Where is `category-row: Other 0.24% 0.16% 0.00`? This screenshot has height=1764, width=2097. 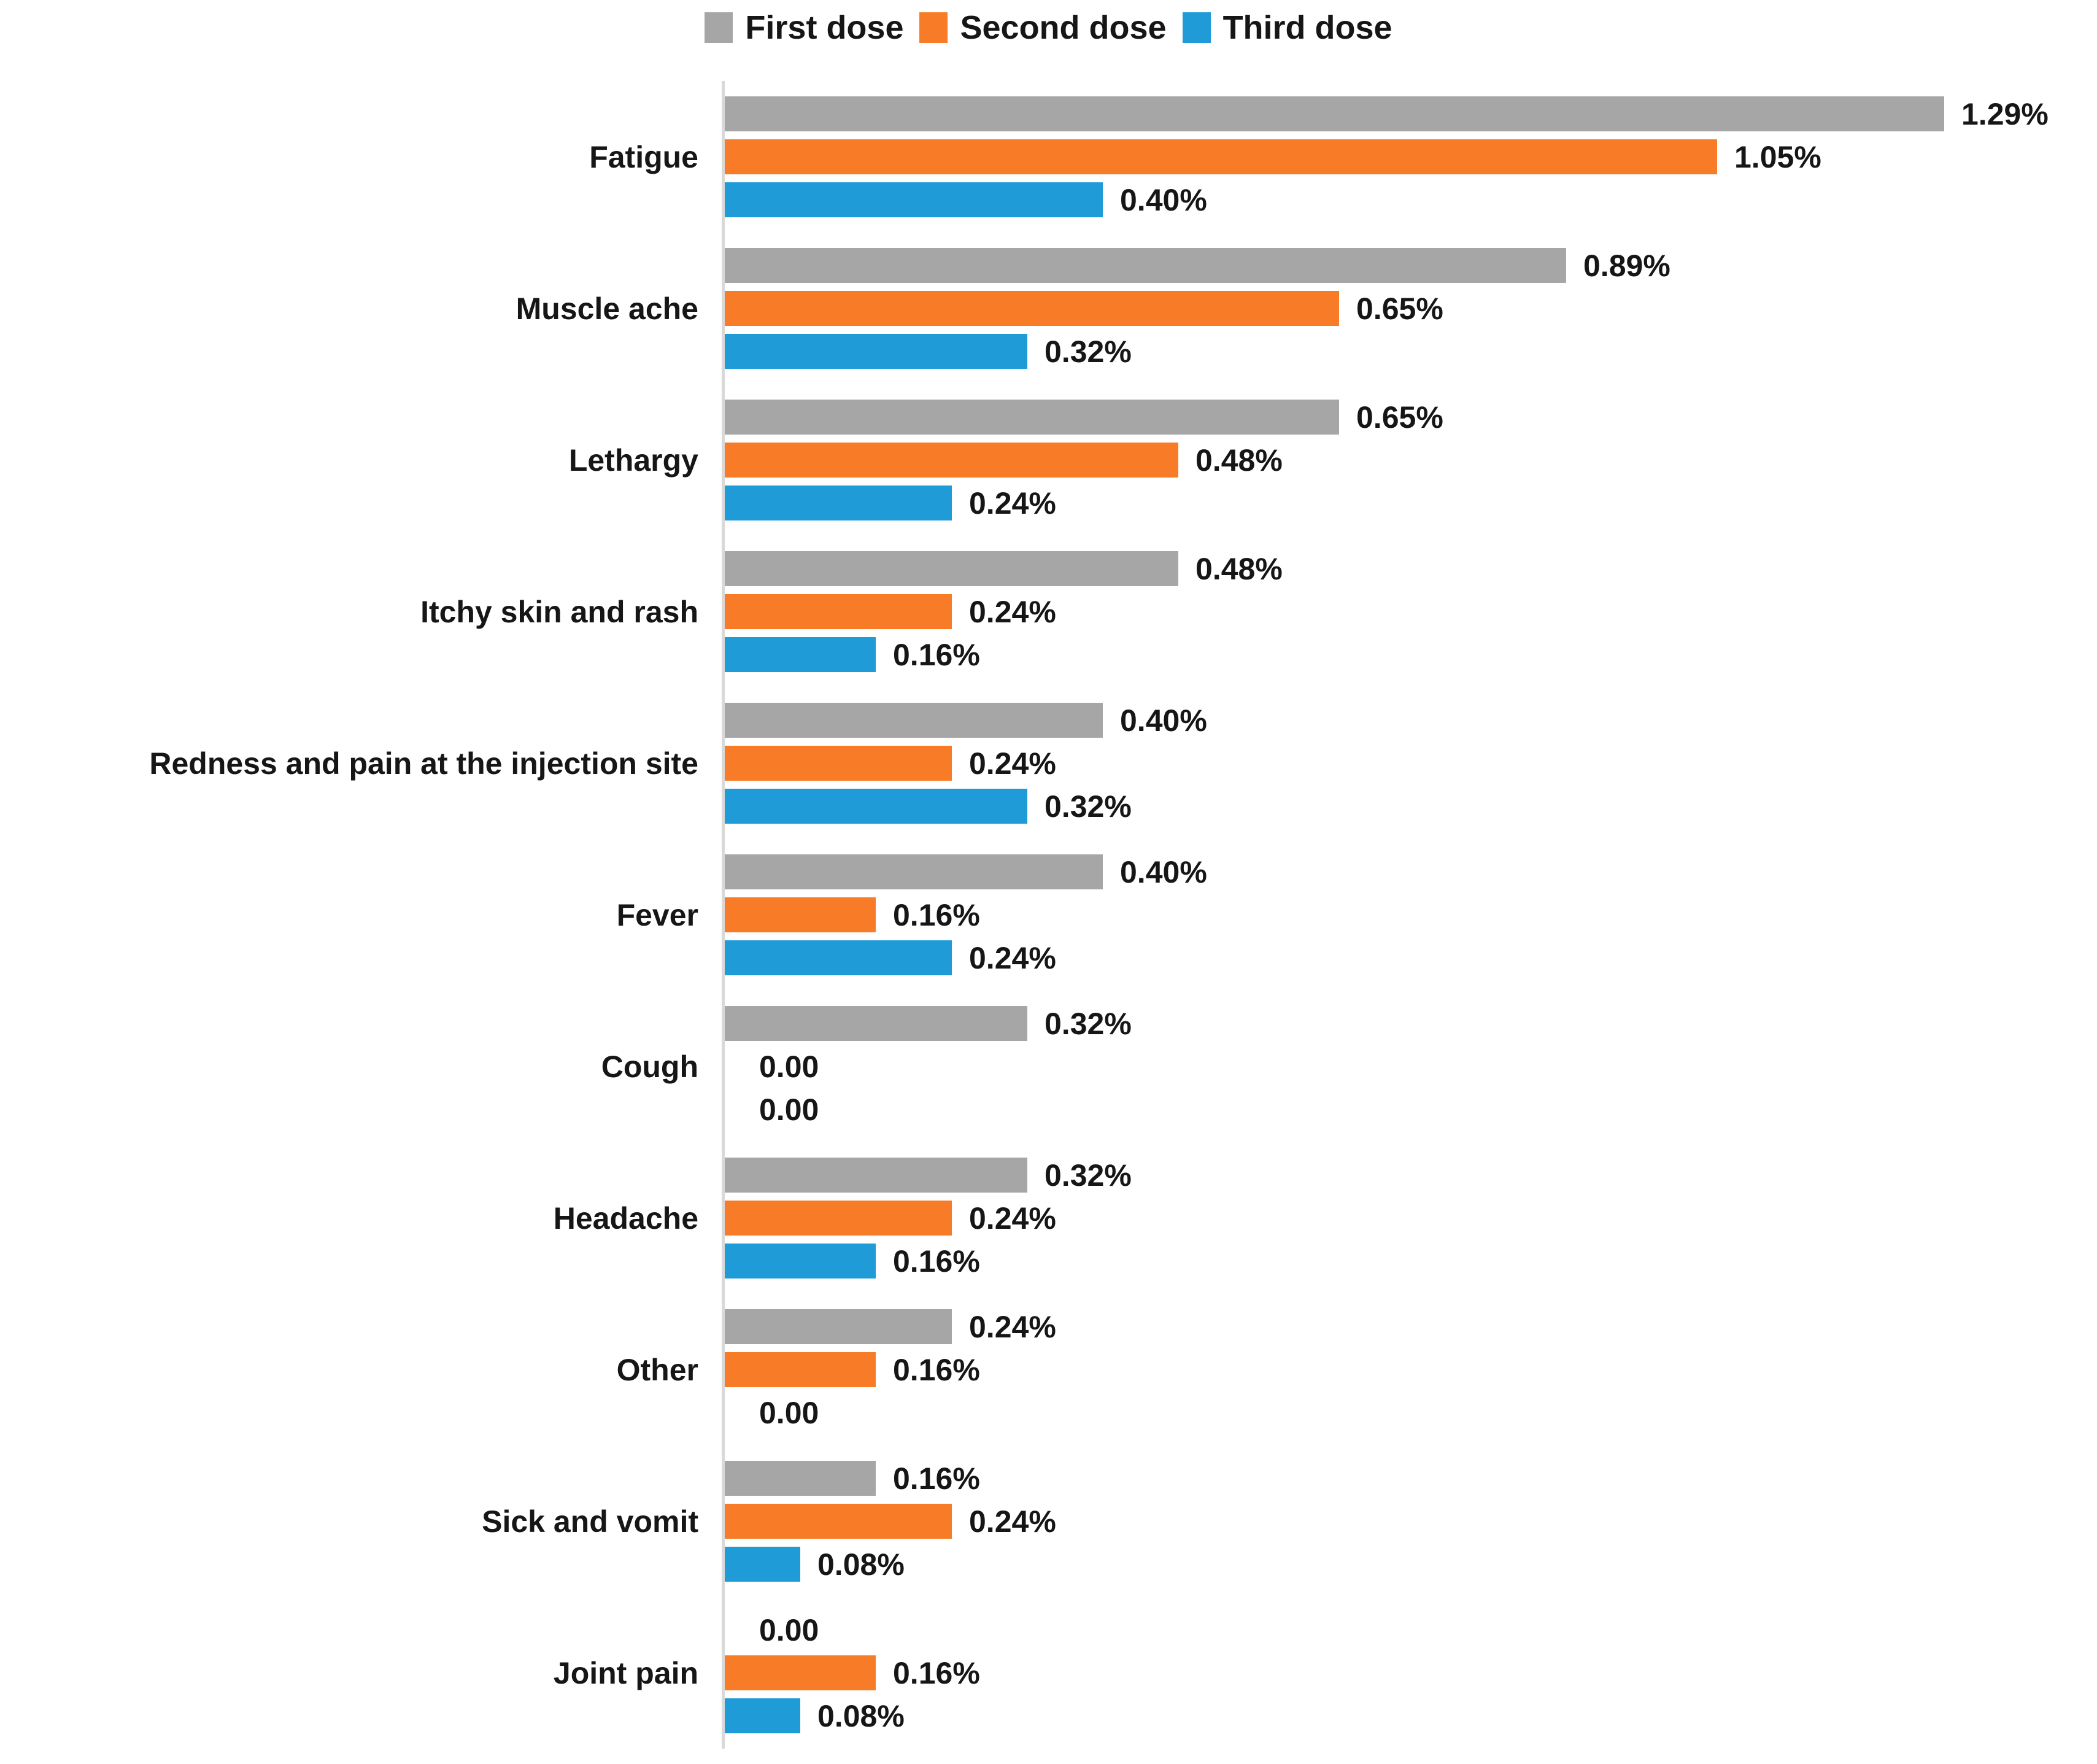
category-row: Other 0.24% 0.16% 0.00 is located at coordinates (1048, 1369).